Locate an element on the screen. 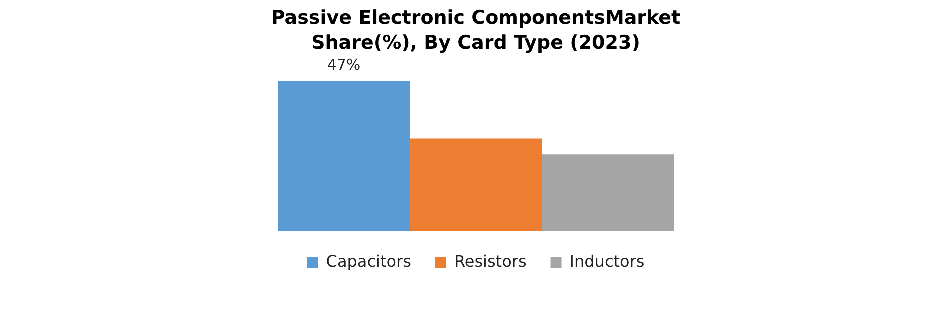 This screenshot has height=321, width=952. chart-title: Passive Electronic ComponentsMarket Share(%), By Card Type (2023) is located at coordinates (476, 31).